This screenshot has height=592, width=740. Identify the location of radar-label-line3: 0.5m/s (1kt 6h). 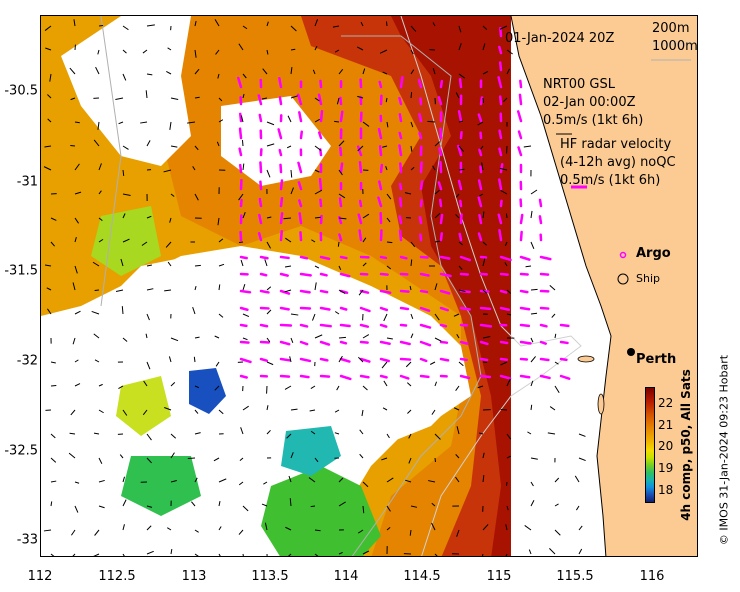
(610, 180).